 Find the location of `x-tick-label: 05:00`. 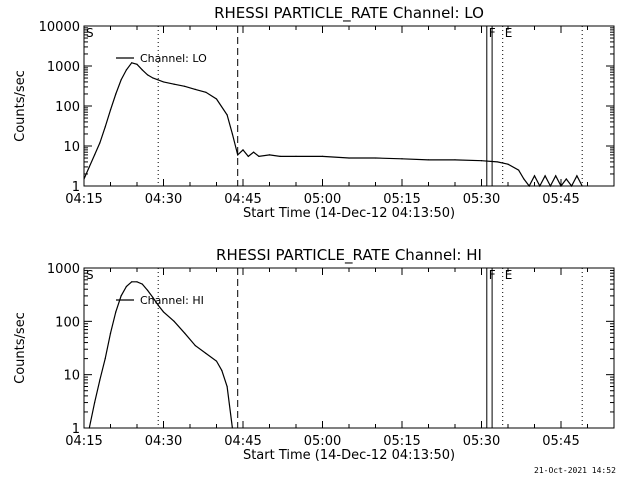

x-tick-label: 05:00 is located at coordinates (322, 441).